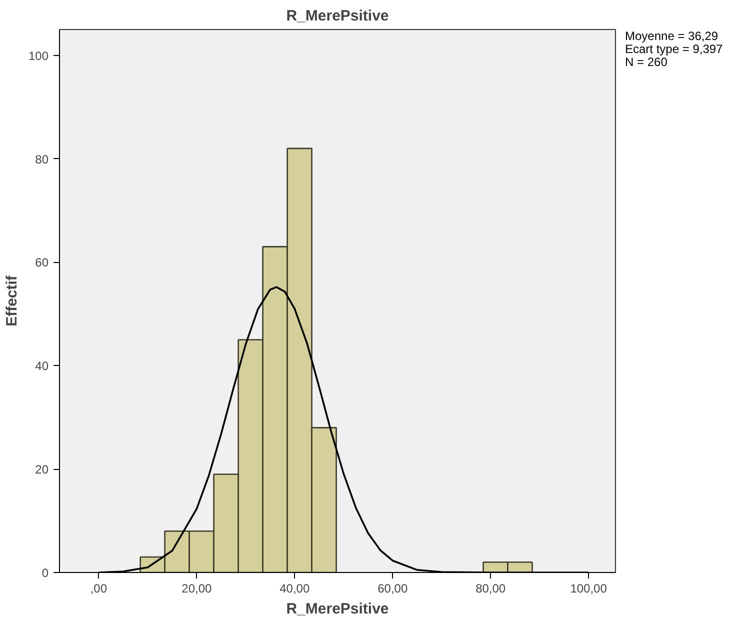  What do you see at coordinates (45, 573) in the screenshot?
I see `y-tick-label: 0` at bounding box center [45, 573].